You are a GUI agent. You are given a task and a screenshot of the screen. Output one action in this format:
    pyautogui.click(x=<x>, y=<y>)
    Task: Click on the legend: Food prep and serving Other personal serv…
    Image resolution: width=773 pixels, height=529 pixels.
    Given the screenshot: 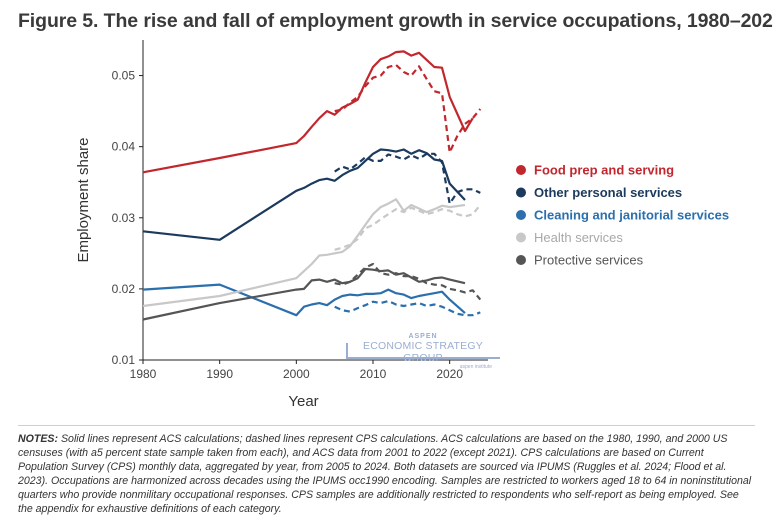 What is the action you would take?
    pyautogui.click(x=622, y=215)
    